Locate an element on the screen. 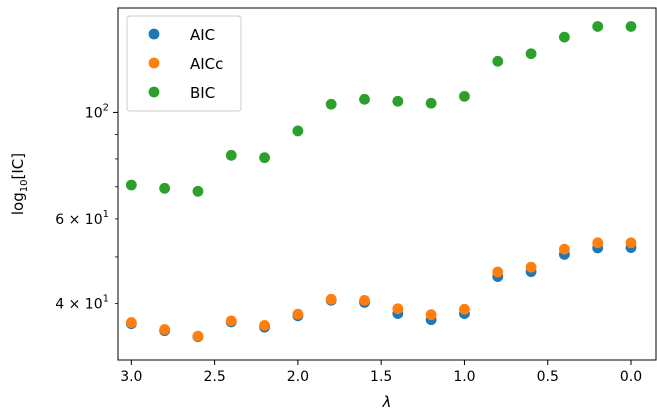 The image size is (657, 418). y-axis-label: log10[IC] is located at coordinates (19, 184).